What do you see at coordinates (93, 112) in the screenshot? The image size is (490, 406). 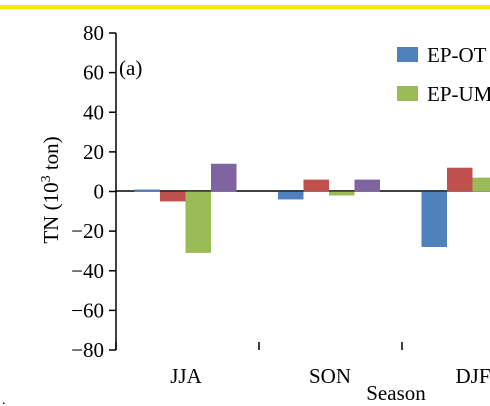 I see `y-tick-label: 40` at bounding box center [93, 112].